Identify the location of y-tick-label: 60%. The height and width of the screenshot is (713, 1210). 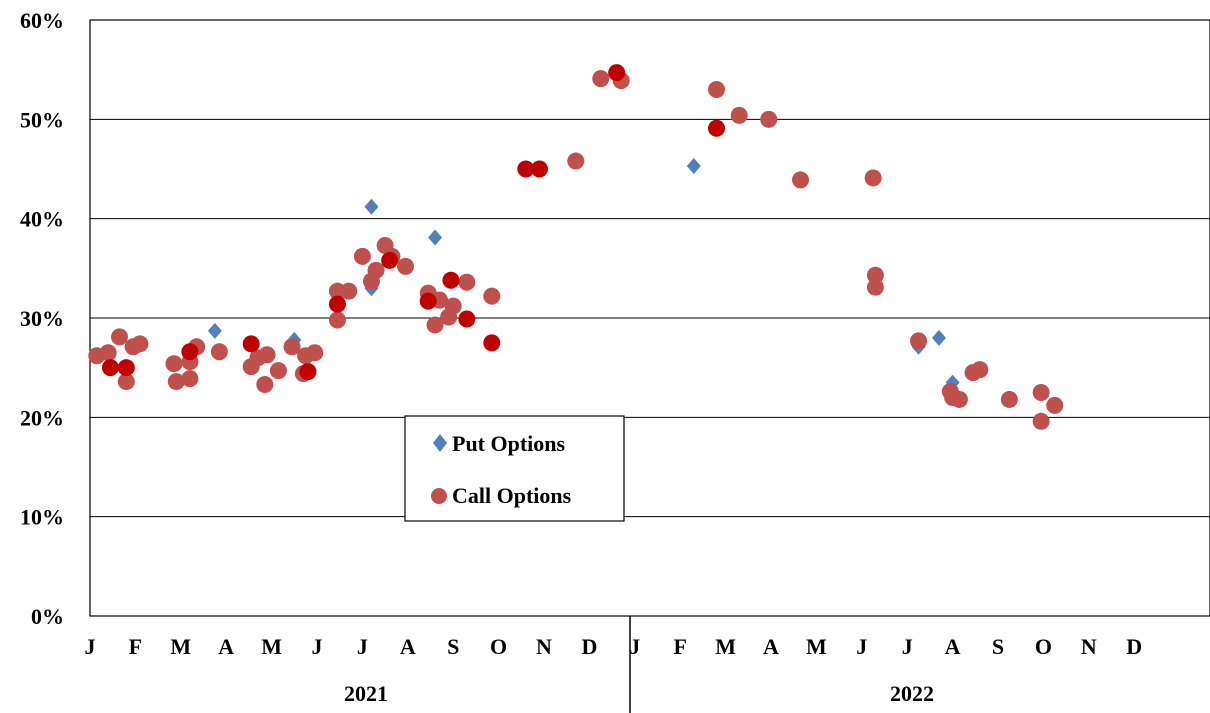
(42, 20).